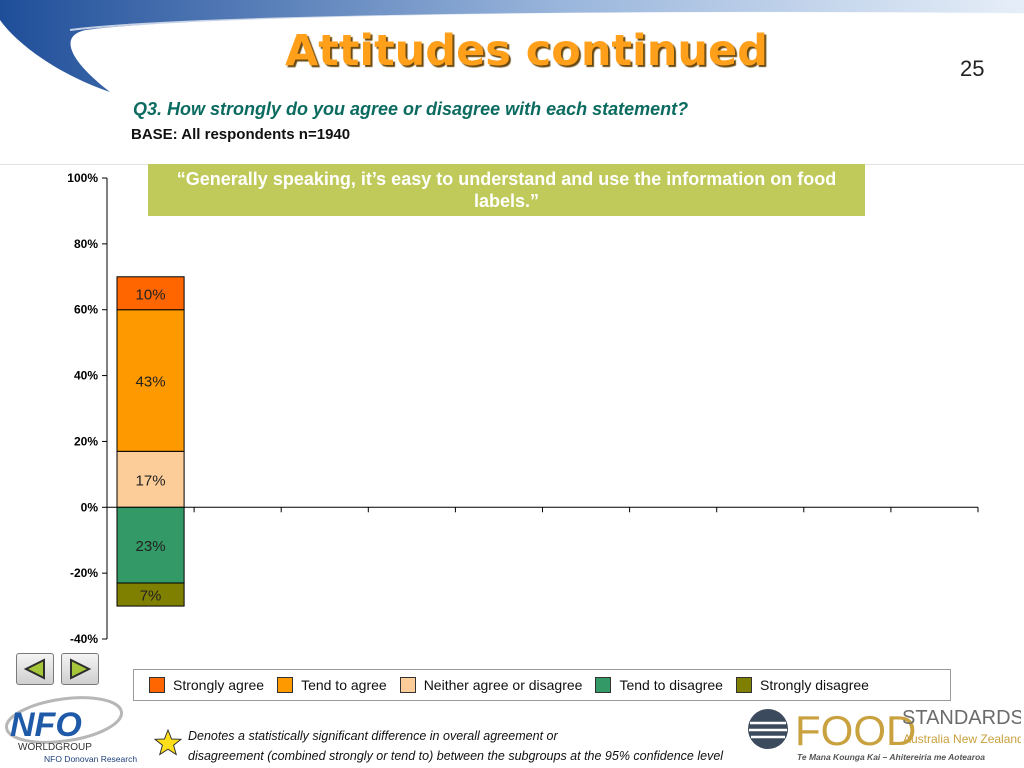 This screenshot has width=1024, height=768. What do you see at coordinates (855, 730) in the screenshot?
I see `food-logo-text: FOOD` at bounding box center [855, 730].